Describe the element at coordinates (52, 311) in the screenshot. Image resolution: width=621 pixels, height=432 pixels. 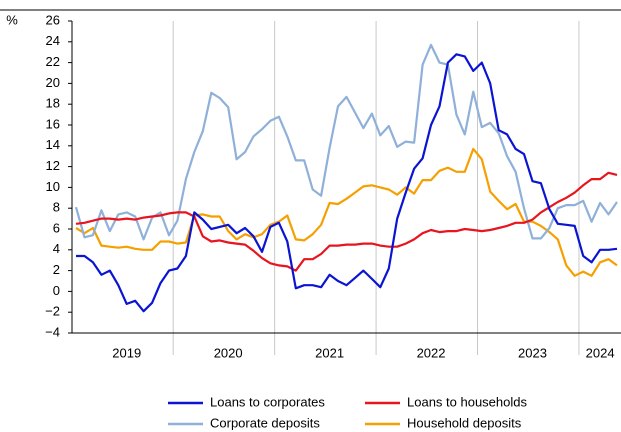
I see `y-tick-label: −2` at that location.